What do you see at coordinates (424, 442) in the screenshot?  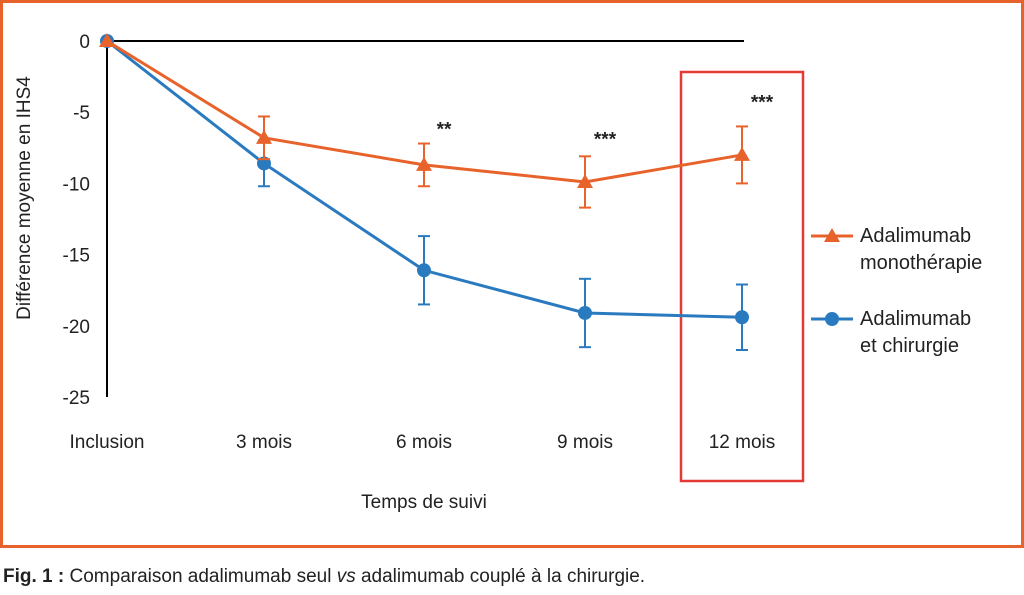 I see `x-tick-label: 6 mois` at bounding box center [424, 442].